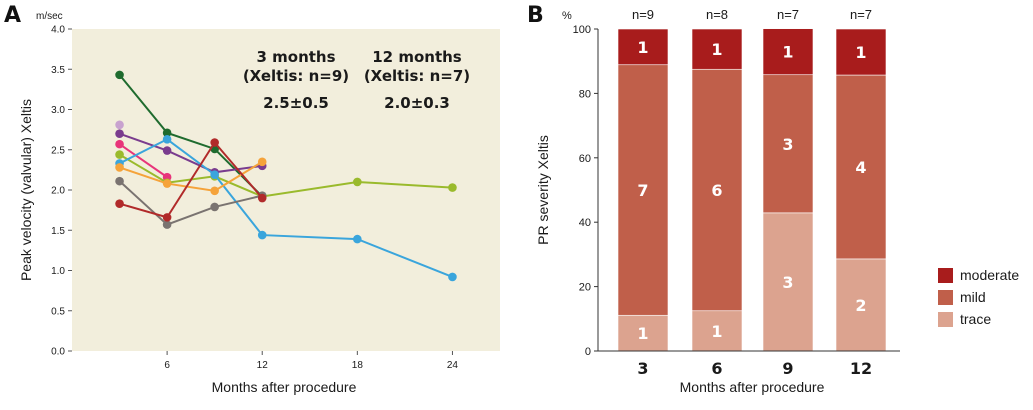  I want to click on x-axis-ticks: 3 6 9 12, so click(754, 368).